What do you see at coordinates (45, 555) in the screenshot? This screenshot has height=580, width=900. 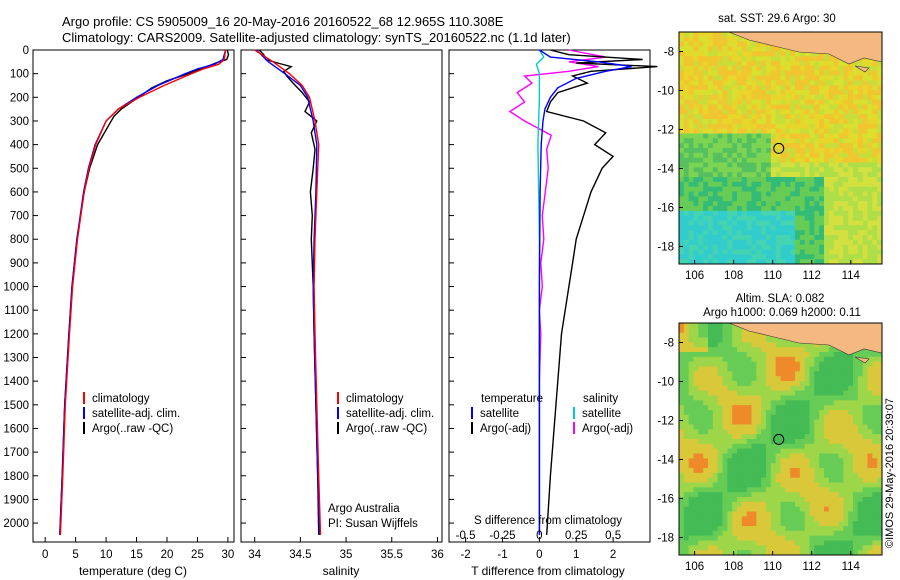 I see `temperature-x-tick-label: 0` at bounding box center [45, 555].